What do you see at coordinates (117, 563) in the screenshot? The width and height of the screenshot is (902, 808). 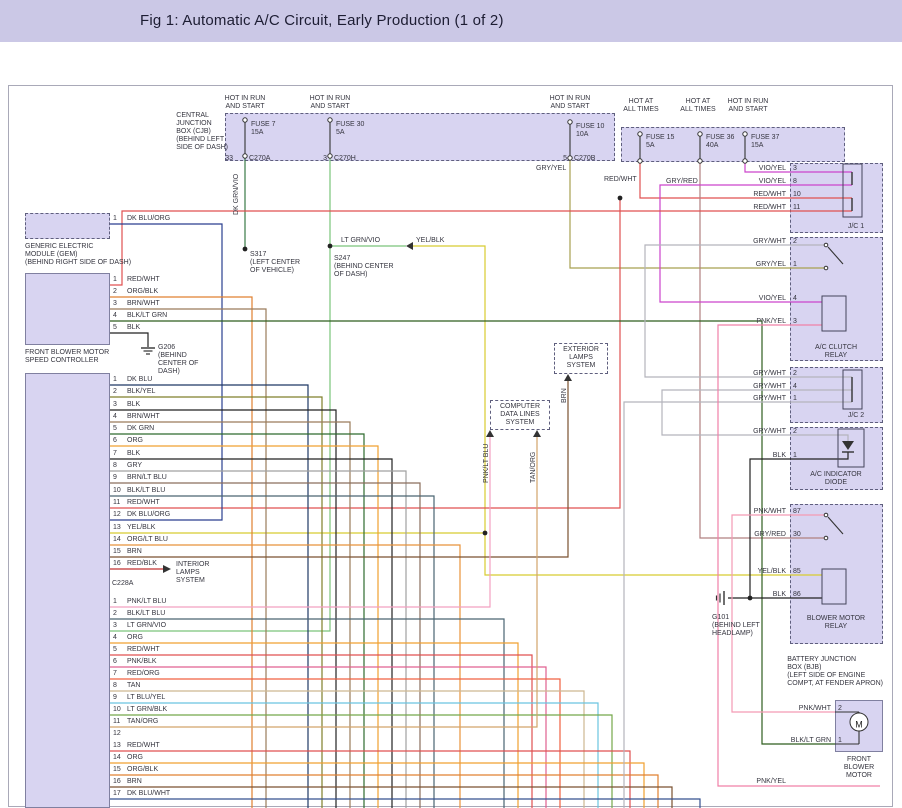 I see `connector-a-pins-num-16: 16` at bounding box center [117, 563].